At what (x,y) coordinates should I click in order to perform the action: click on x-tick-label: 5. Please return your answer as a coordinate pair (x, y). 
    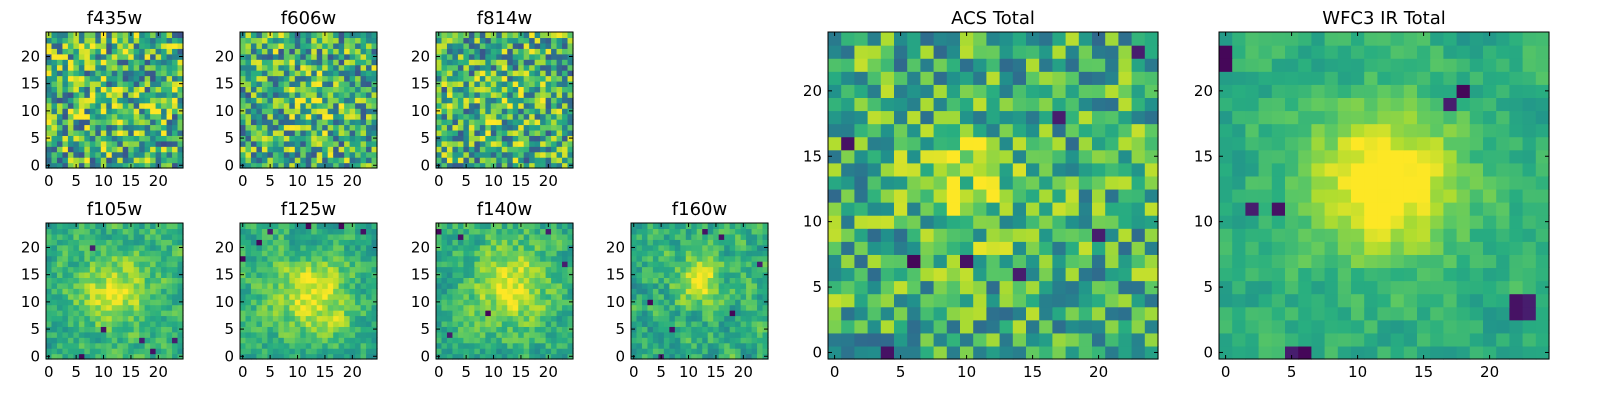
    Looking at the image, I should click on (466, 372).